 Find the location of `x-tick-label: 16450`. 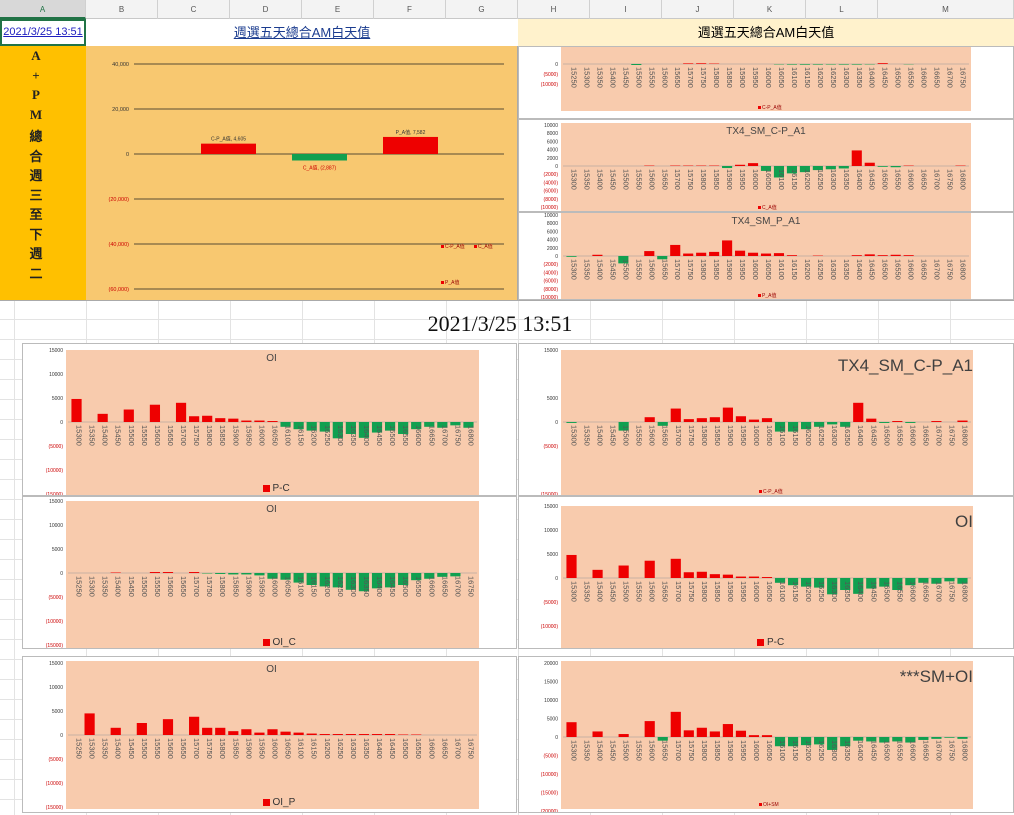

x-tick-label: 16450 is located at coordinates (392, 748).